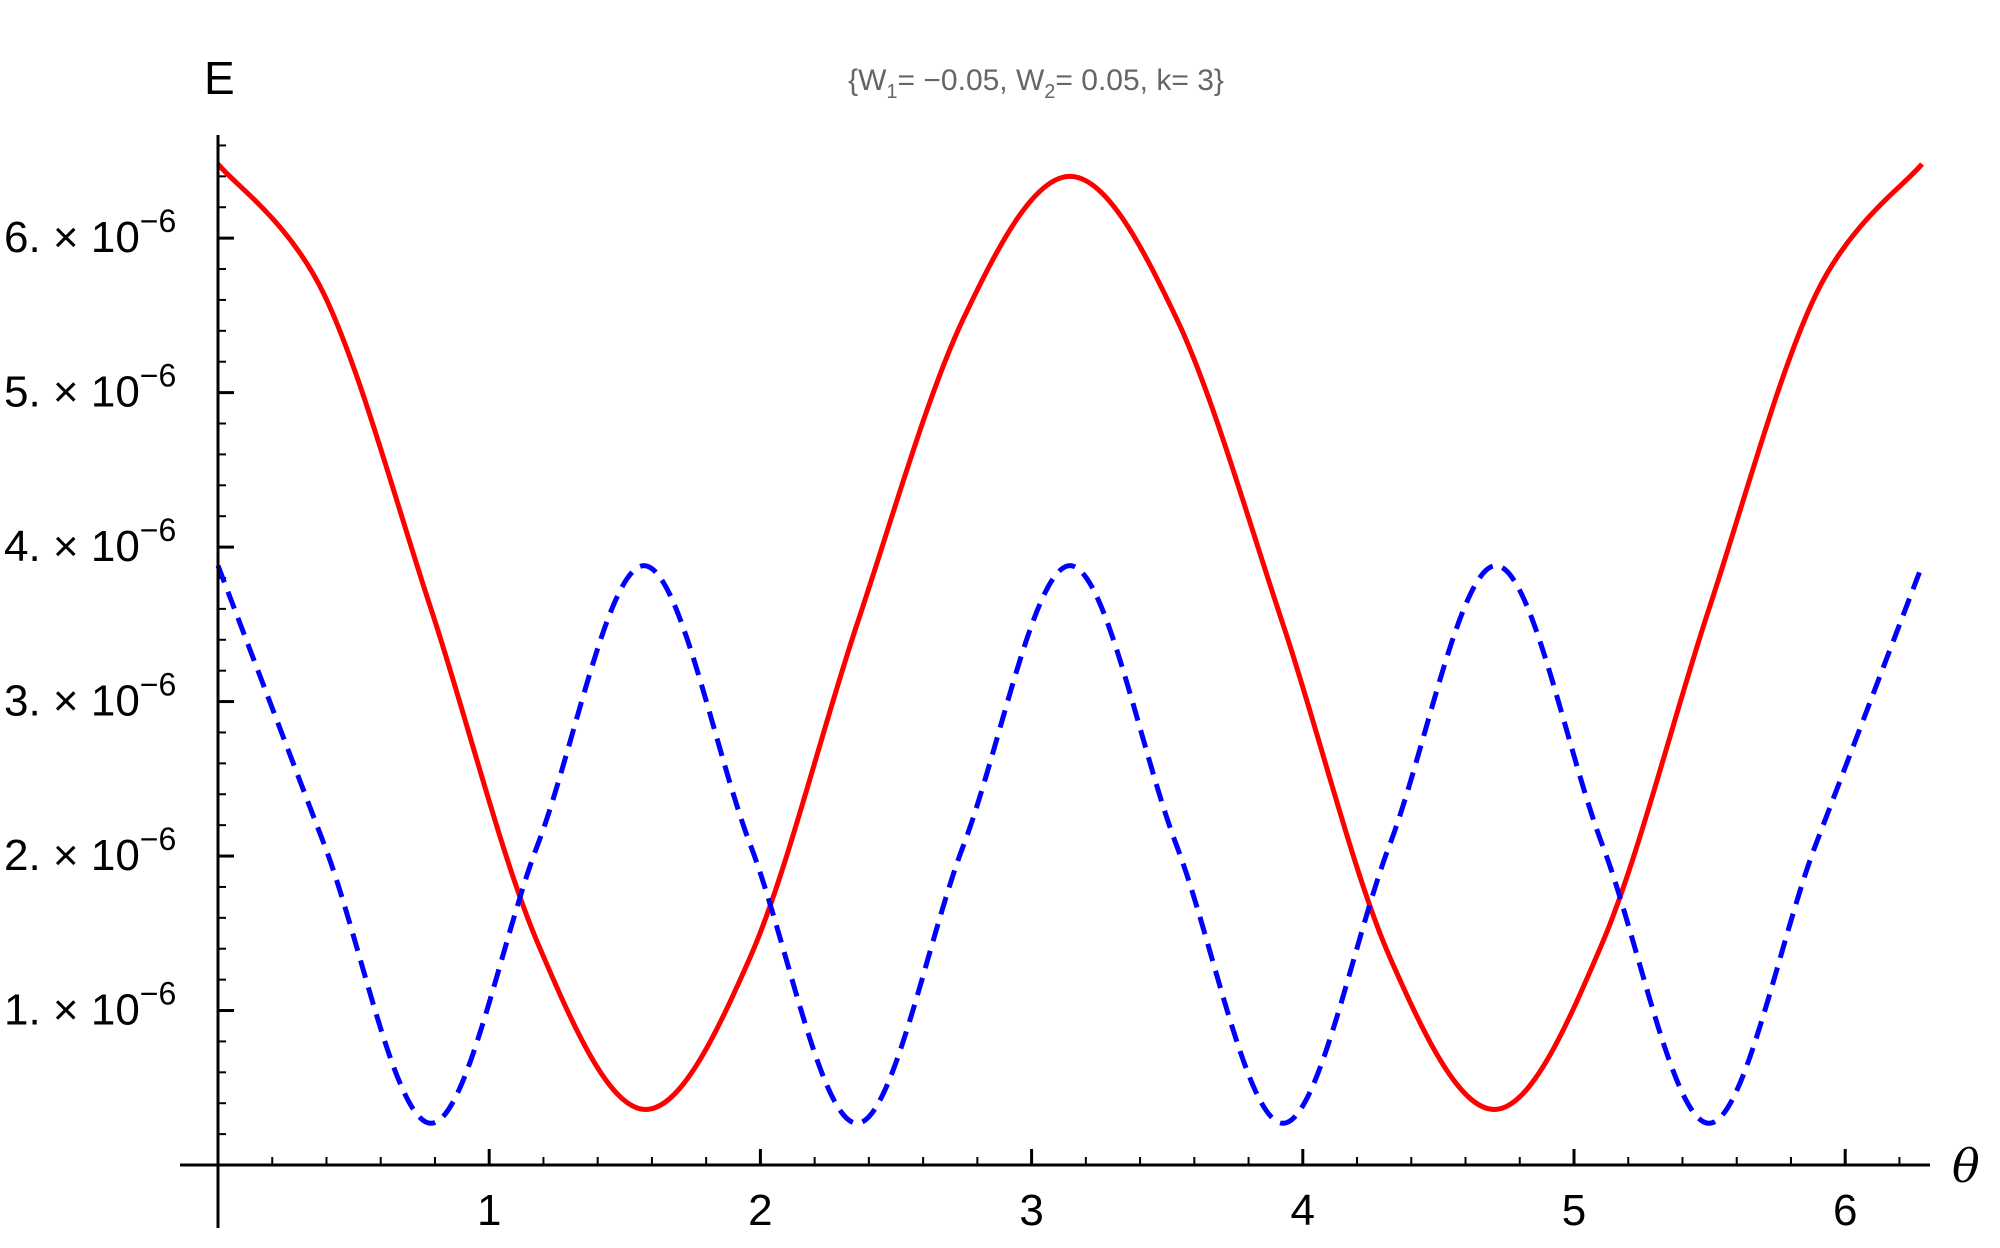 Image resolution: width=2000 pixels, height=1248 pixels. What do you see at coordinates (489, 1210) in the screenshot?
I see `x-tick-label: 1` at bounding box center [489, 1210].